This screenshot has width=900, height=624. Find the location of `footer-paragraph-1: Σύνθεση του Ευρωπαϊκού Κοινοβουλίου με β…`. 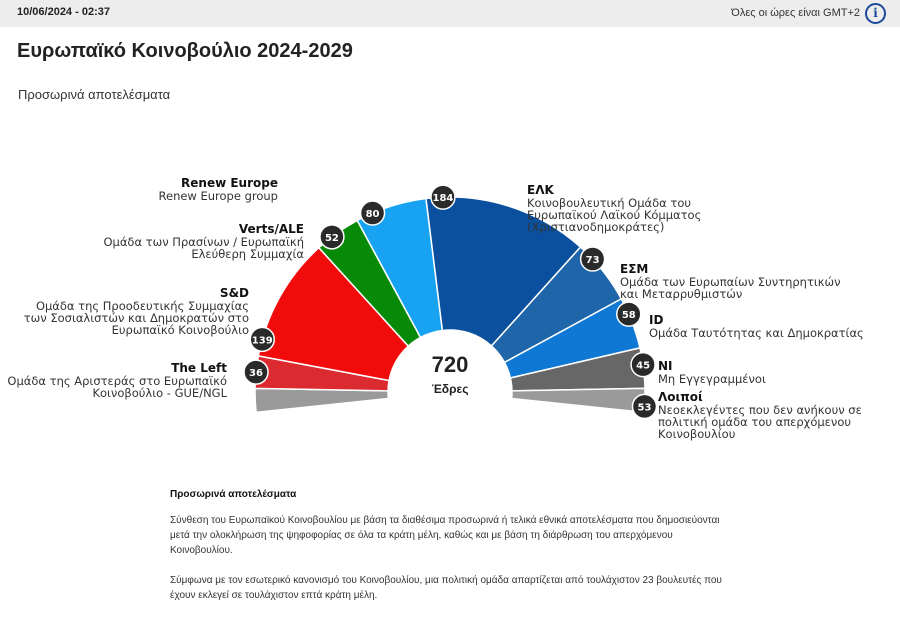

footer-paragraph-1: Σύνθεση του Ευρωπαϊκού Κοινοβουλίου με β… is located at coordinates (445, 535).